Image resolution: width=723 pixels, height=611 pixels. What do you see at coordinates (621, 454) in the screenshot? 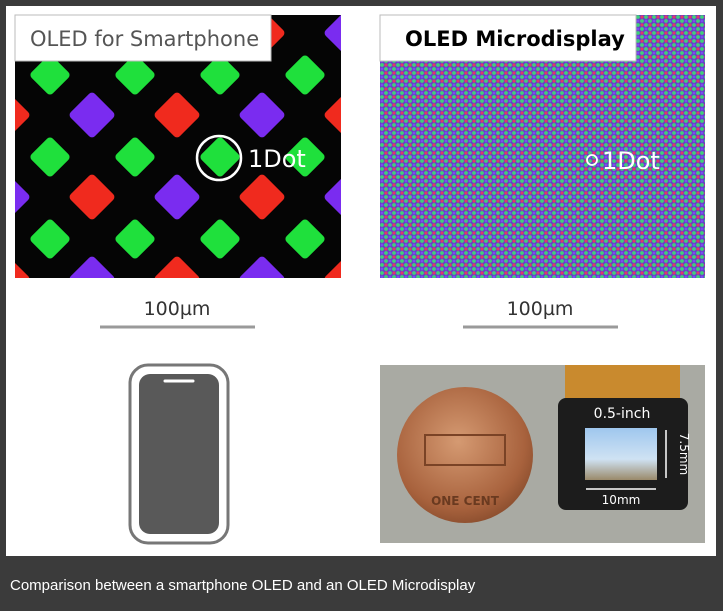
I see `micro-screen` at bounding box center [621, 454].